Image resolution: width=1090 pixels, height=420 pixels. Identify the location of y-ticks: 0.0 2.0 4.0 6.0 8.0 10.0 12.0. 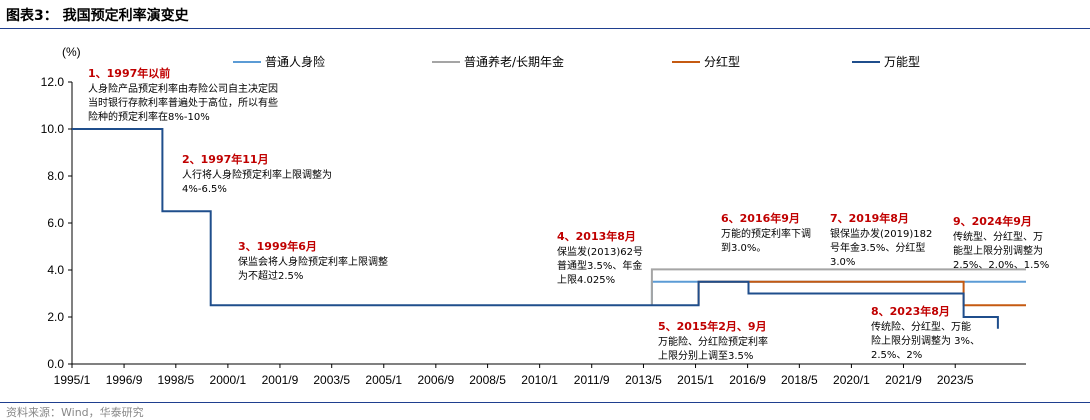
(56, 223).